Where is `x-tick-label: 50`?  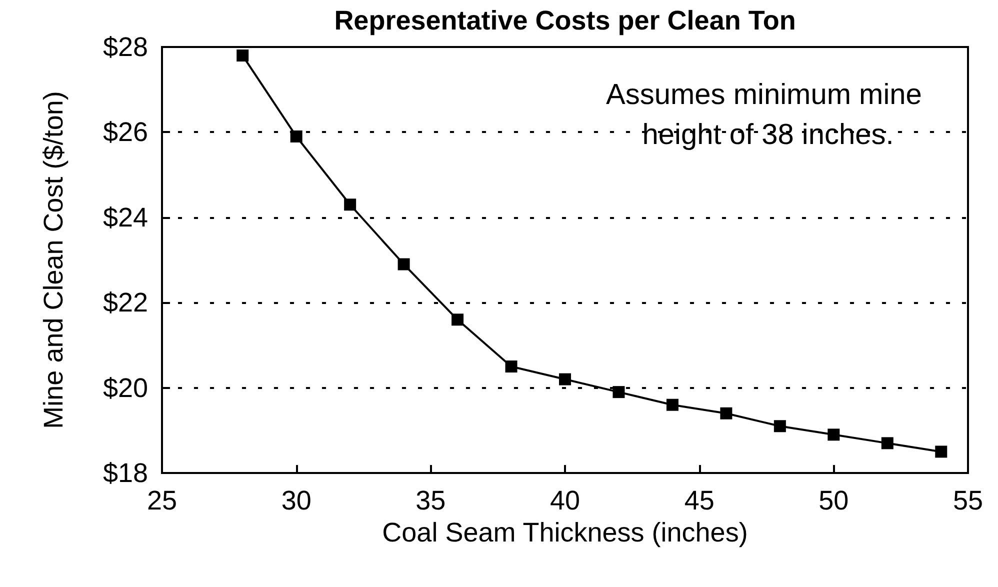 x-tick-label: 50 is located at coordinates (833, 501).